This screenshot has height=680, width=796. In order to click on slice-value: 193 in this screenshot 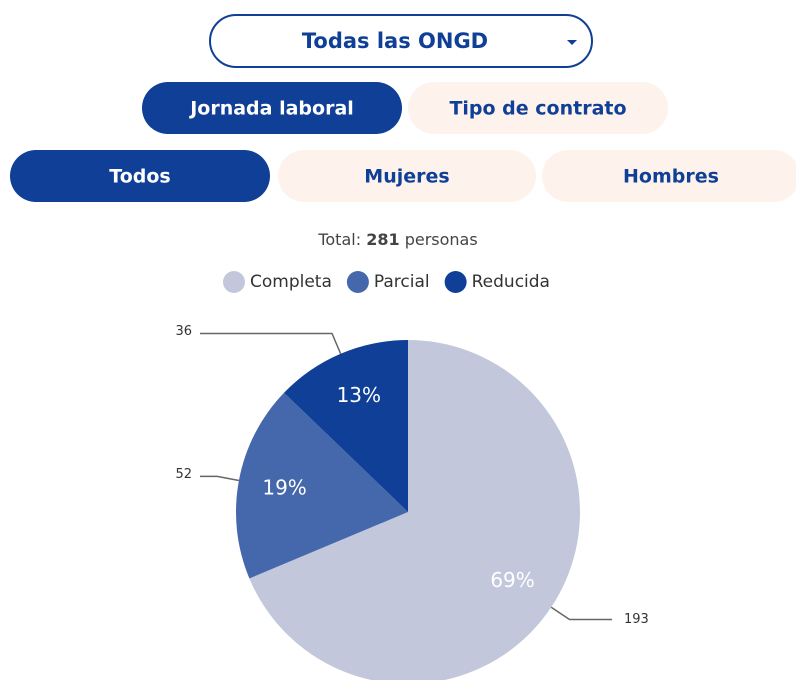, I will do `click(636, 619)`.